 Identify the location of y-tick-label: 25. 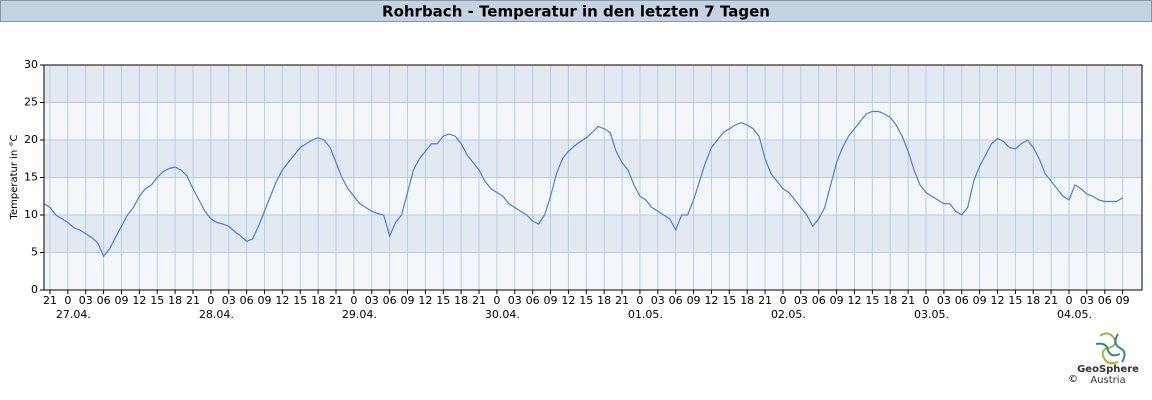
(31, 102).